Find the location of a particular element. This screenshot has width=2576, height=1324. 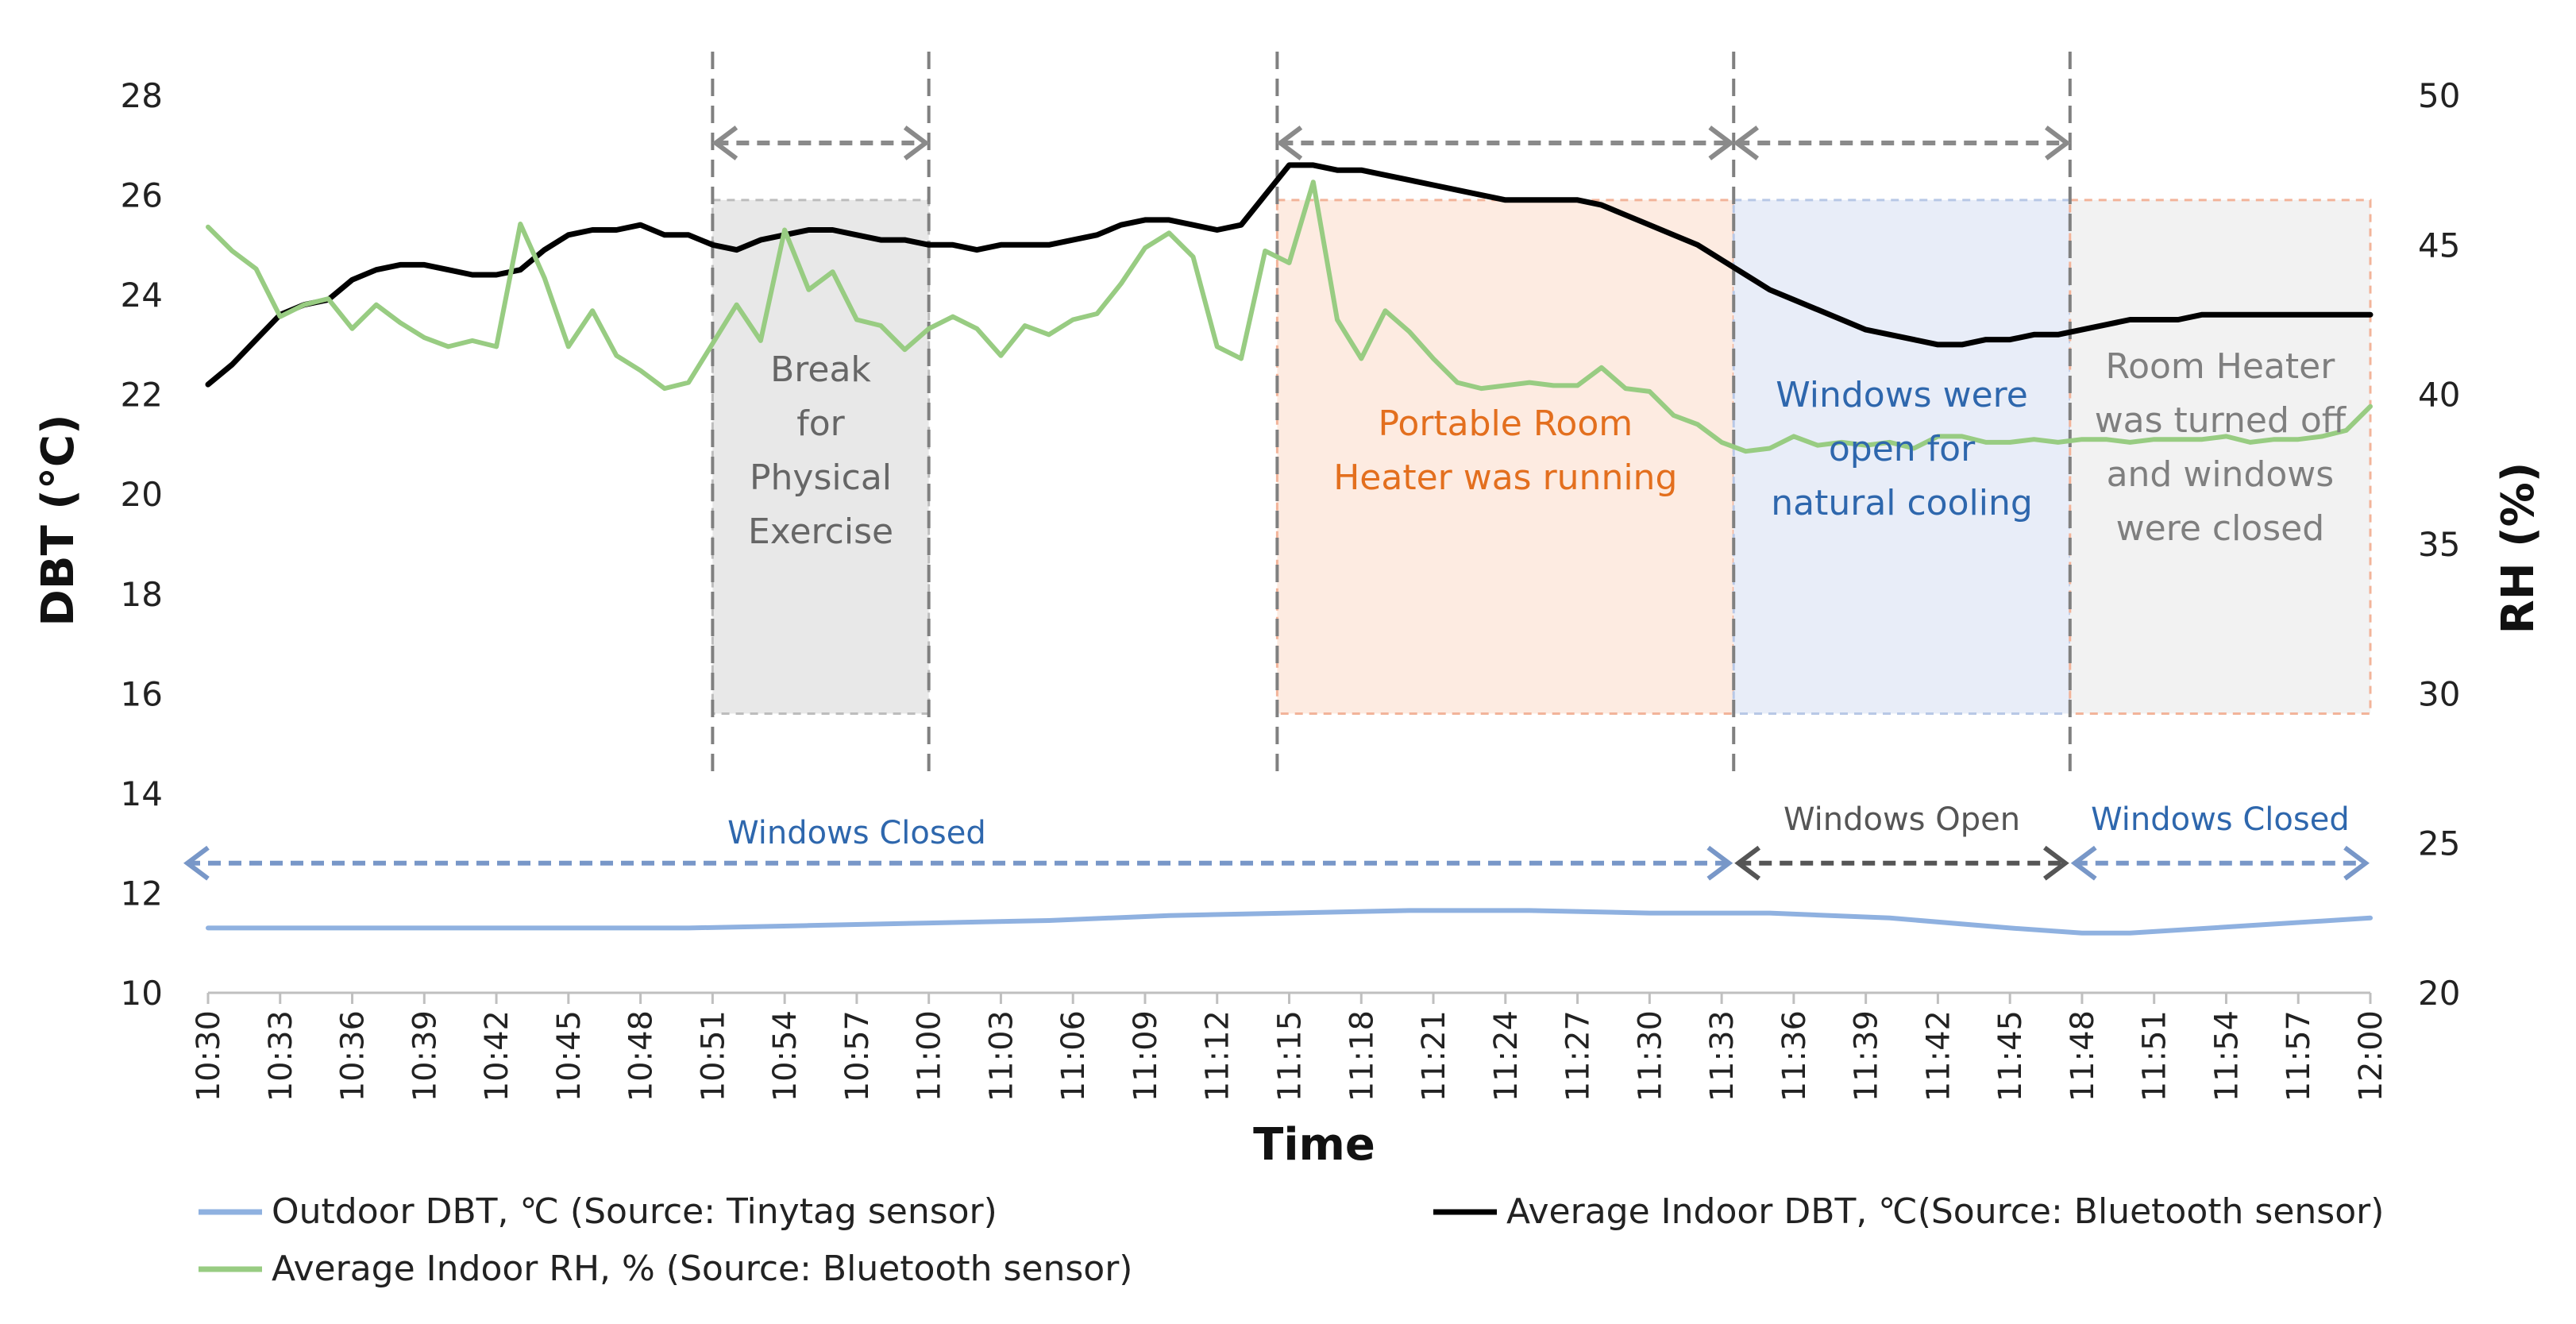

x-tick-label-19: 11:27 is located at coordinates (1578, 1056).